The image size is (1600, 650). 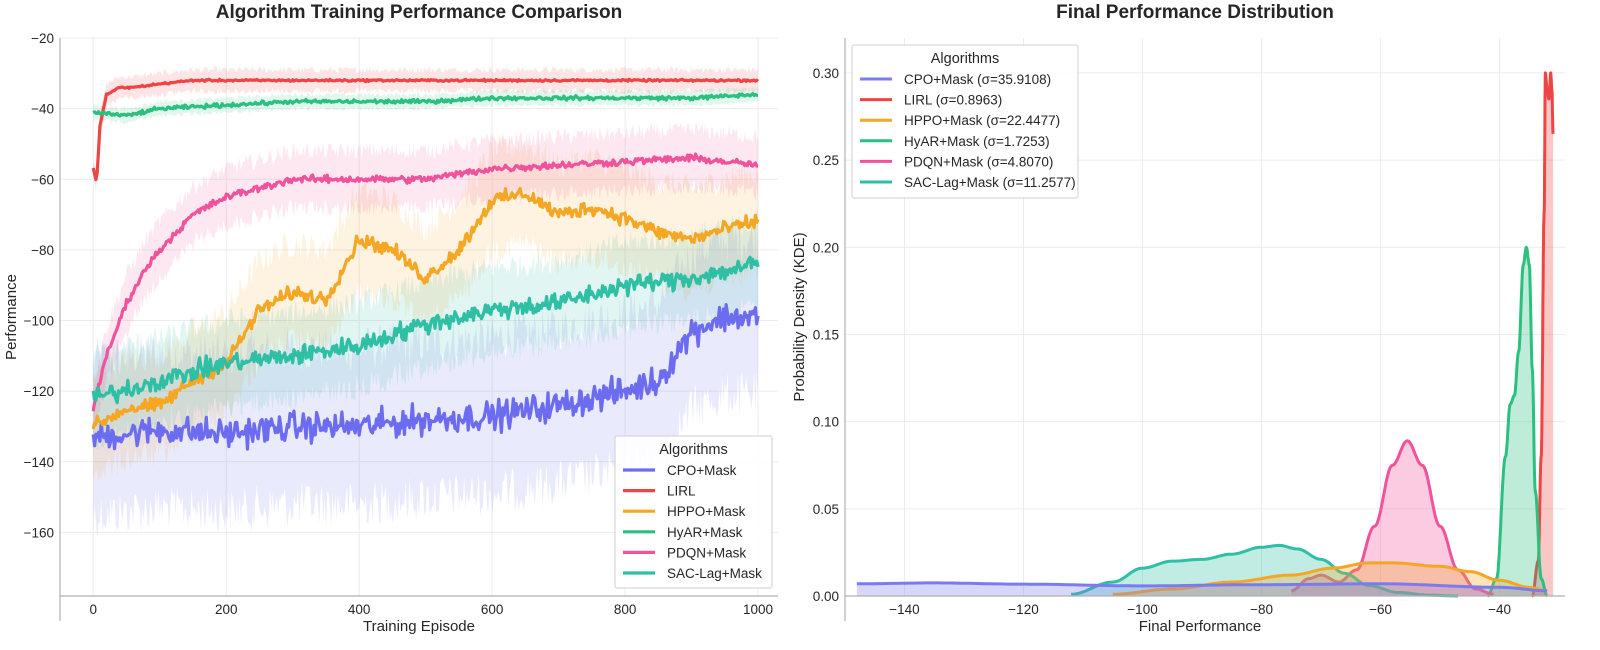 What do you see at coordinates (39, 462) in the screenshot?
I see `y-tick-label: −140` at bounding box center [39, 462].